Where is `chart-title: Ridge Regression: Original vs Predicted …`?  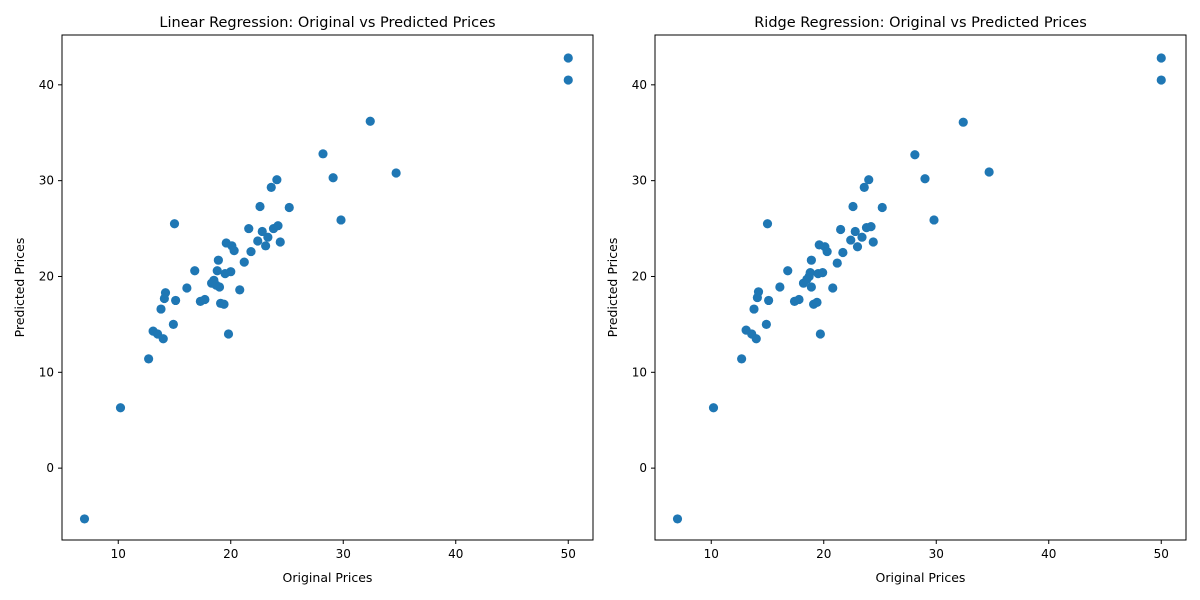
chart-title: Ridge Regression: Original vs Predicted … is located at coordinates (920, 23).